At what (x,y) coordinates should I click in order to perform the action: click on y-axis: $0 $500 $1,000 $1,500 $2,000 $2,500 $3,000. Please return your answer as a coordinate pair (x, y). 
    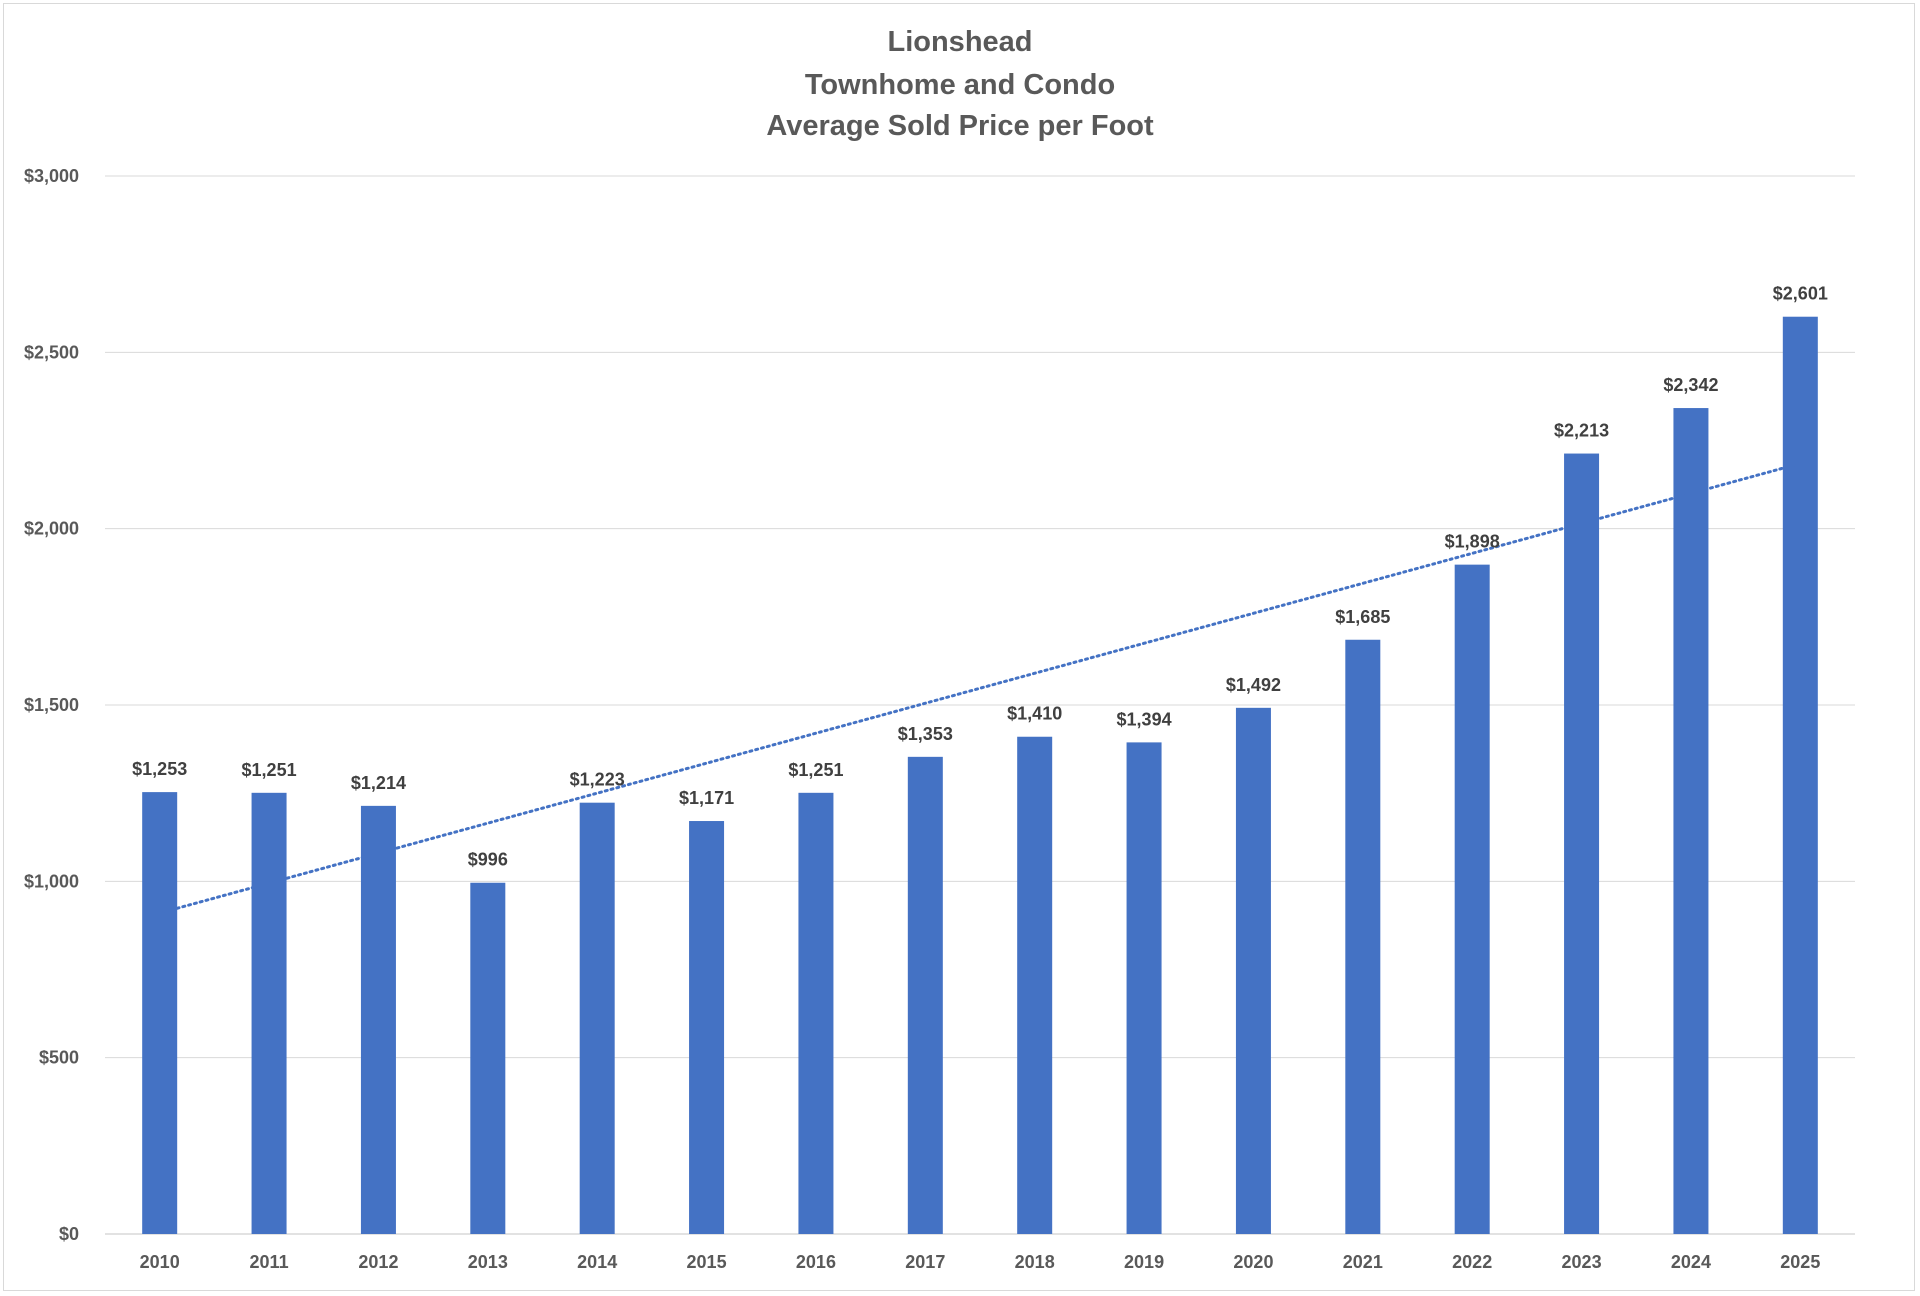
    Looking at the image, I should click on (51, 705).